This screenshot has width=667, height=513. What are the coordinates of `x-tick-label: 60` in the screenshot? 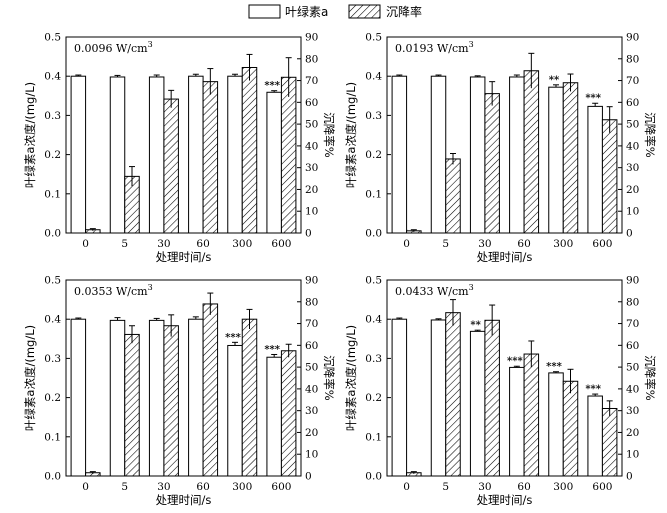 It's located at (202, 244).